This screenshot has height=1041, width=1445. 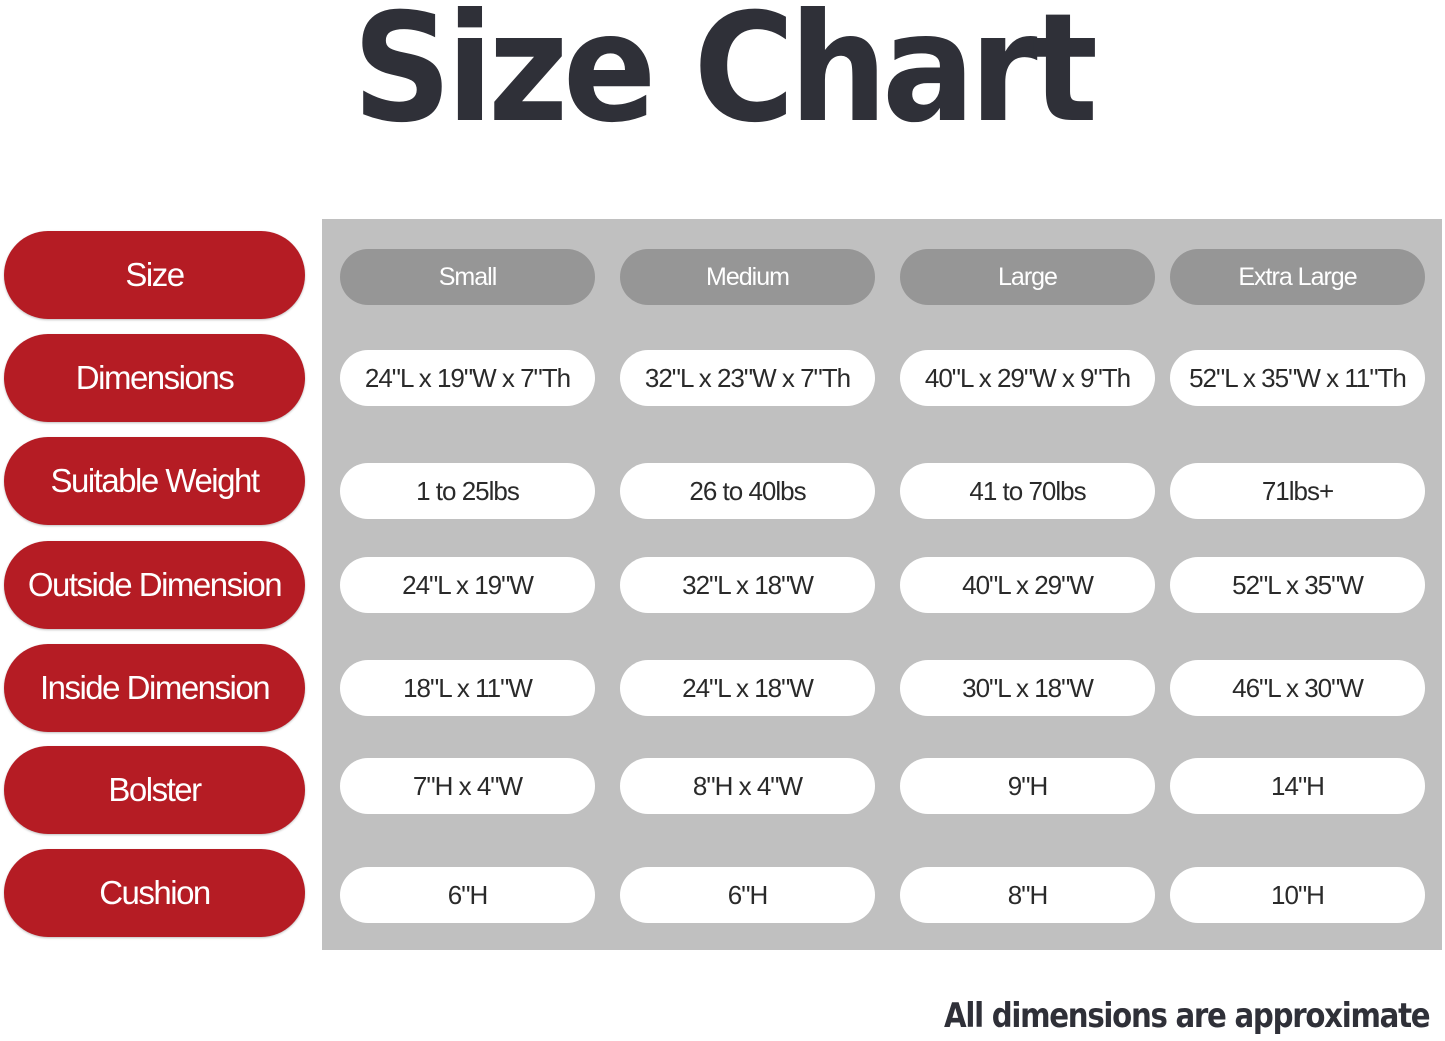 What do you see at coordinates (1027, 491) in the screenshot?
I see `table-cell: 41 to 70lbs` at bounding box center [1027, 491].